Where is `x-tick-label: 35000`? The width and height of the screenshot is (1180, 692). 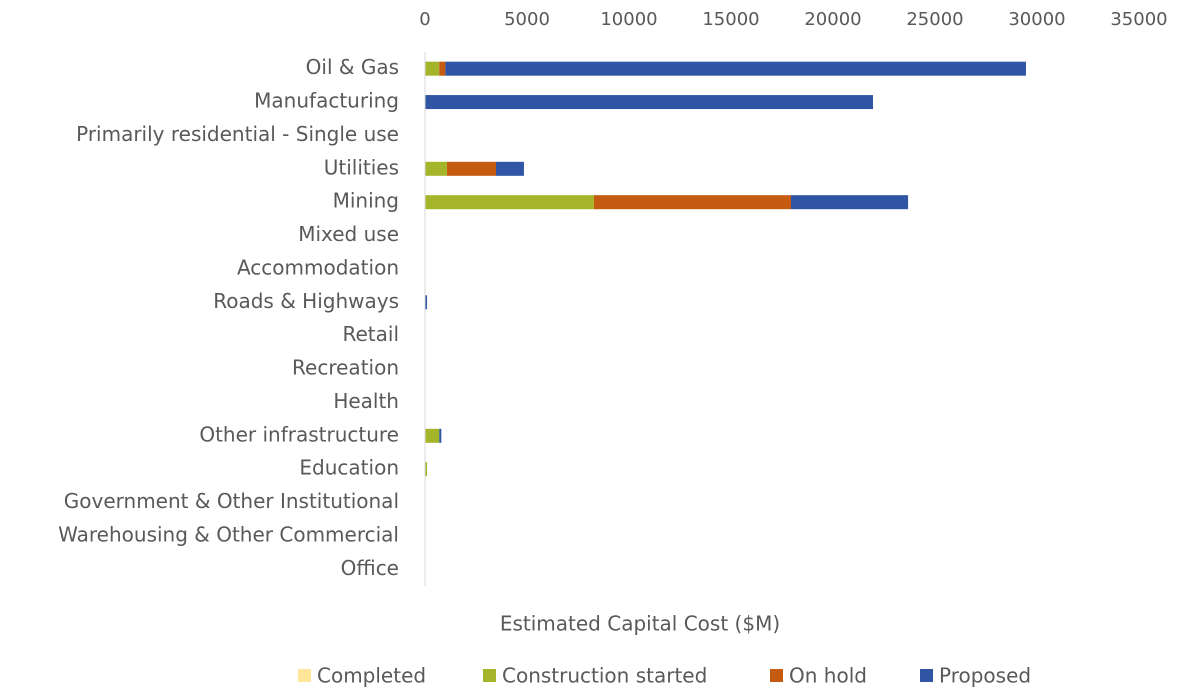 x-tick-label: 35000 is located at coordinates (1138, 19).